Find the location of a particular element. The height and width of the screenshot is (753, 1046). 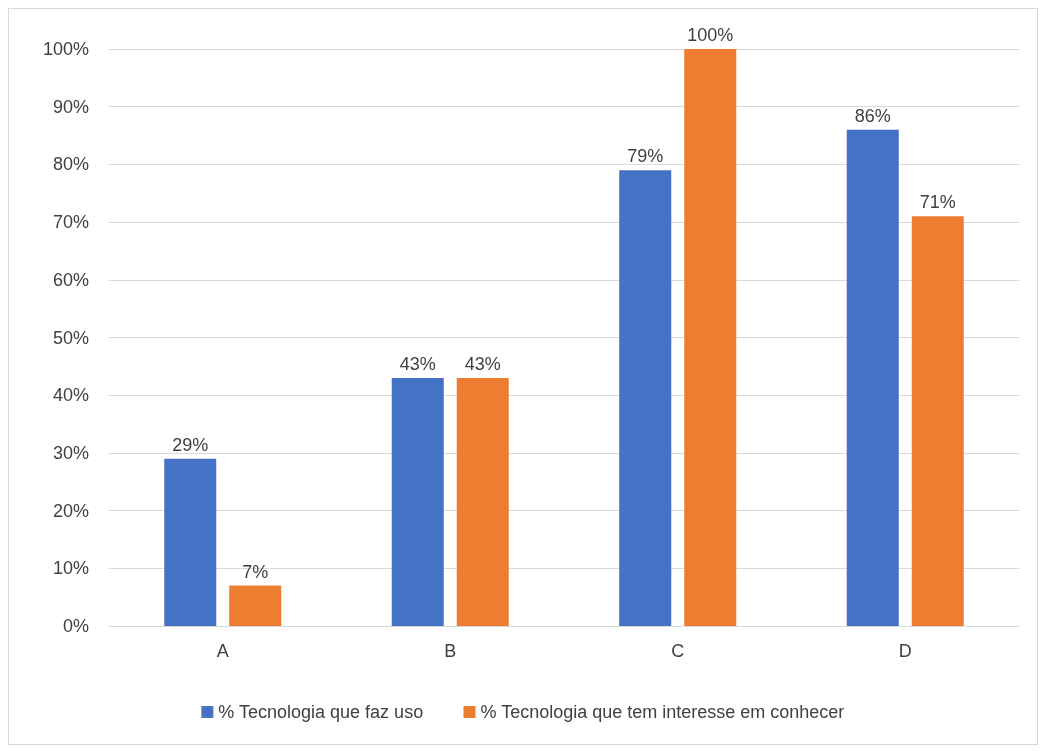

y-tick-label: 90% is located at coordinates (70, 106).